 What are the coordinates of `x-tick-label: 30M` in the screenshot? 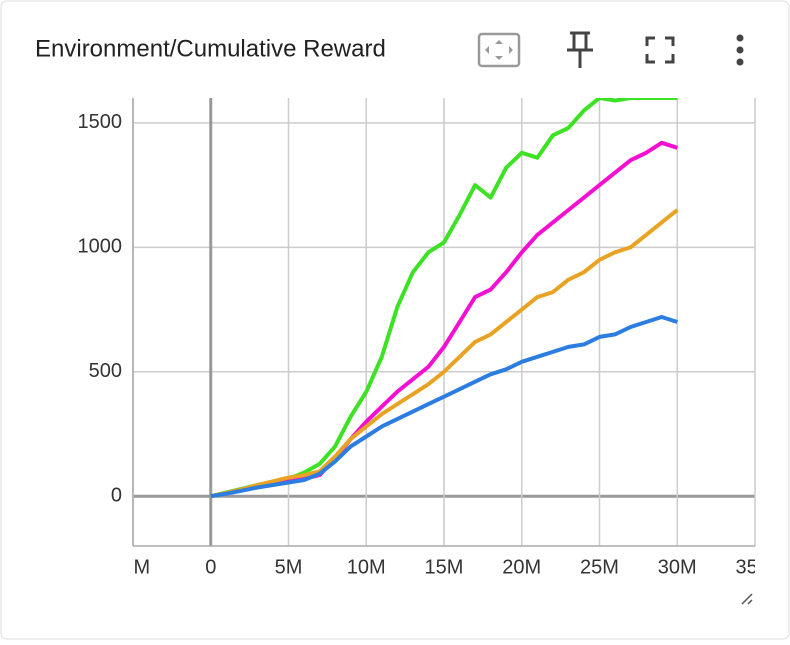 It's located at (677, 567).